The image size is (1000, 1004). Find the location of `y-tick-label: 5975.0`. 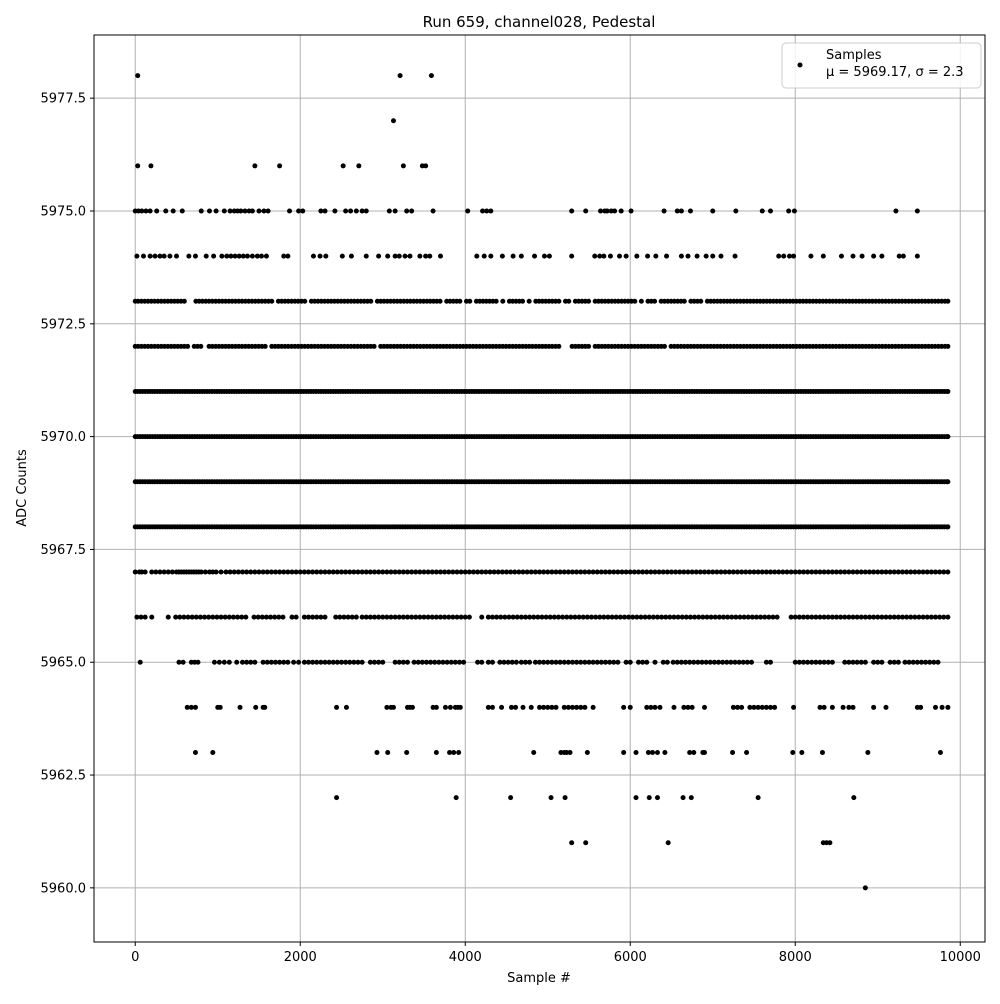

y-tick-label: 5975.0 is located at coordinates (64, 211).